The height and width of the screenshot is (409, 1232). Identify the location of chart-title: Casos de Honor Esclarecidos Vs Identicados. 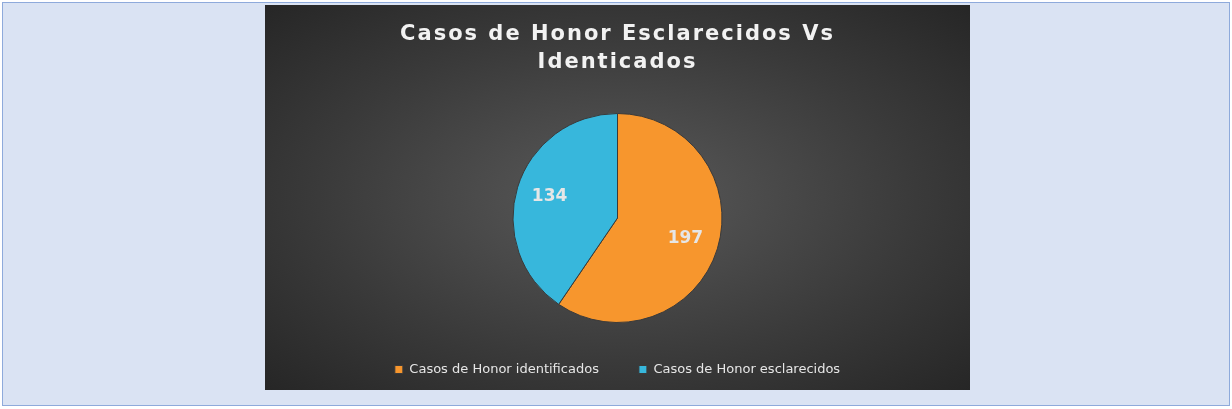
(617, 47).